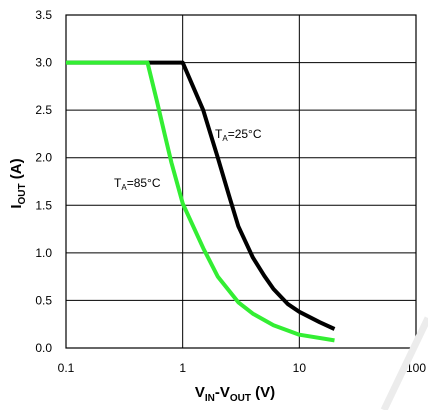  What do you see at coordinates (404, 364) in the screenshot?
I see `watermark-stroke` at bounding box center [404, 364].